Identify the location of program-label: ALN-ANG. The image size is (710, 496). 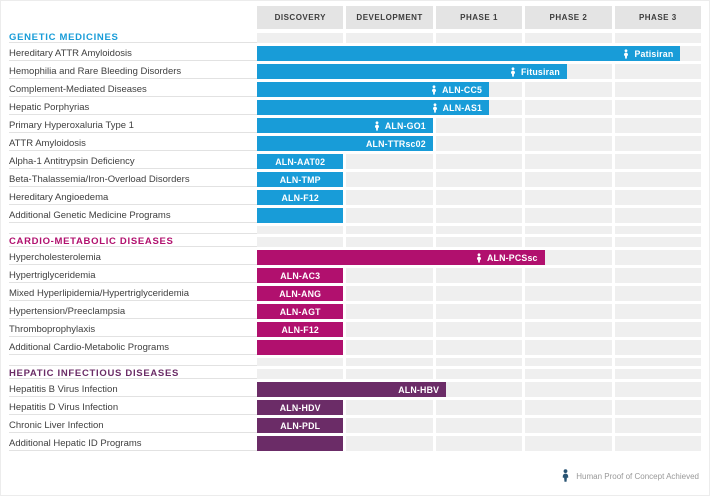
(300, 293).